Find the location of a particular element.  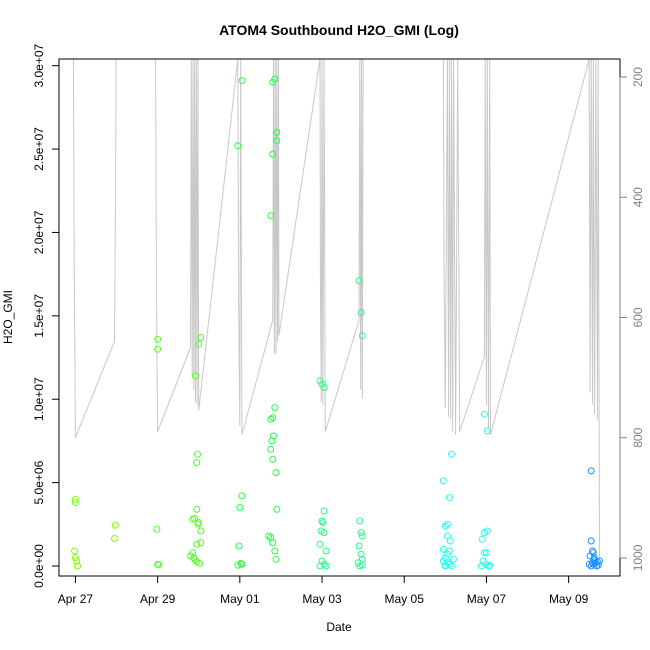

y2-tick-label: 600 is located at coordinates (638, 317).